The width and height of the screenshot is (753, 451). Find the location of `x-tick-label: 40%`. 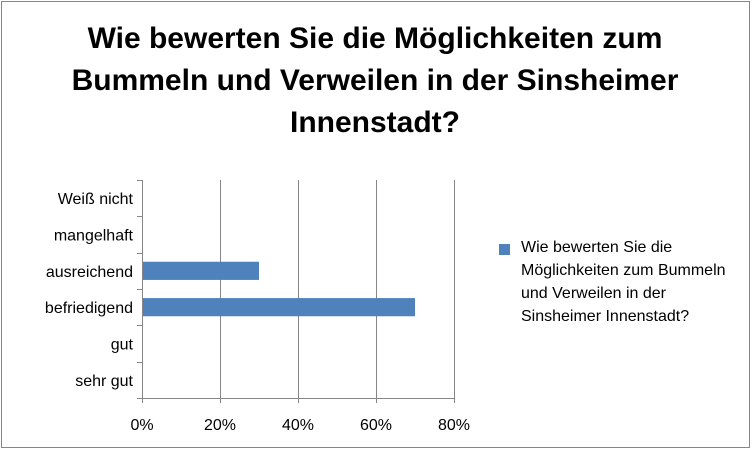

x-tick-label: 40% is located at coordinates (298, 425).